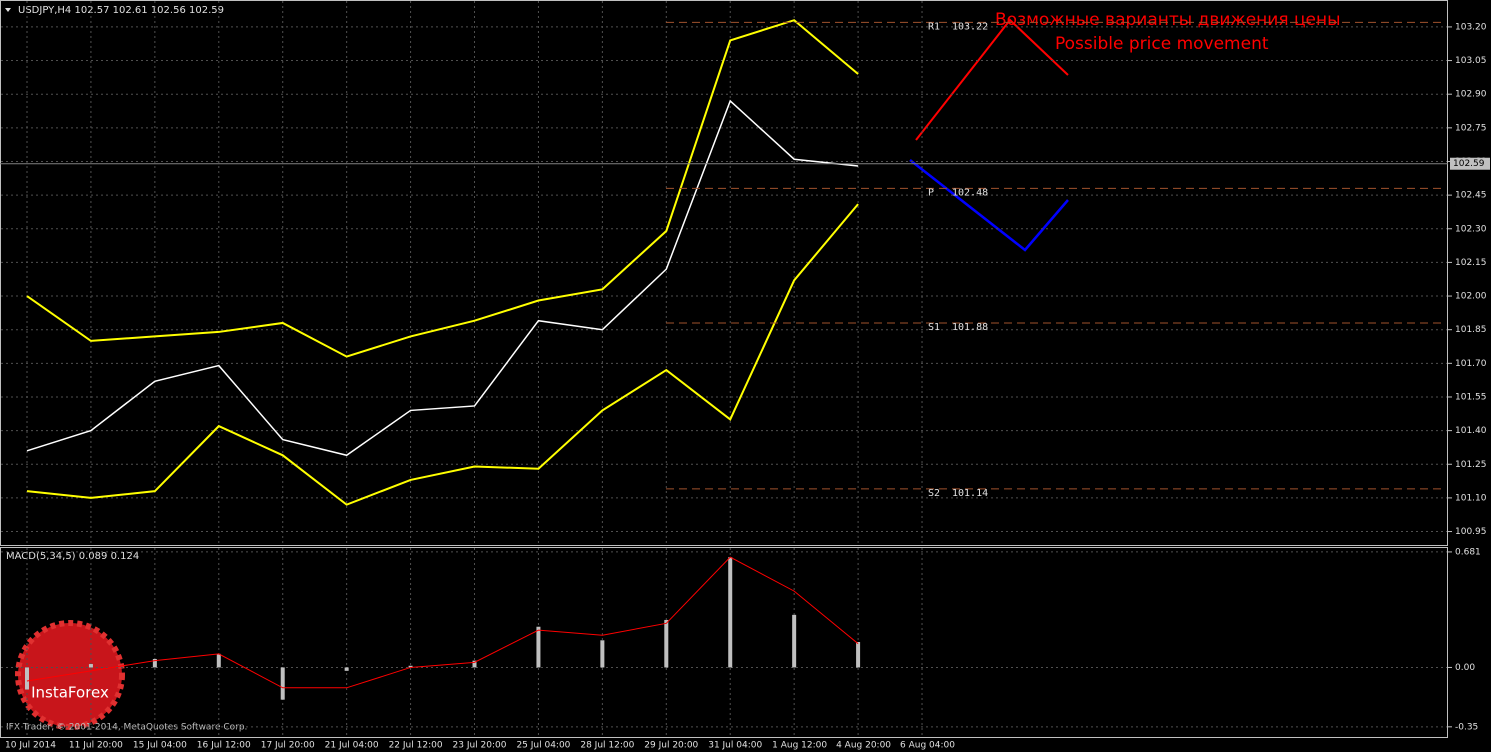  Describe the element at coordinates (480, 746) in the screenshot. I see `x-tick-label: 23 Jul 20:00` at that location.